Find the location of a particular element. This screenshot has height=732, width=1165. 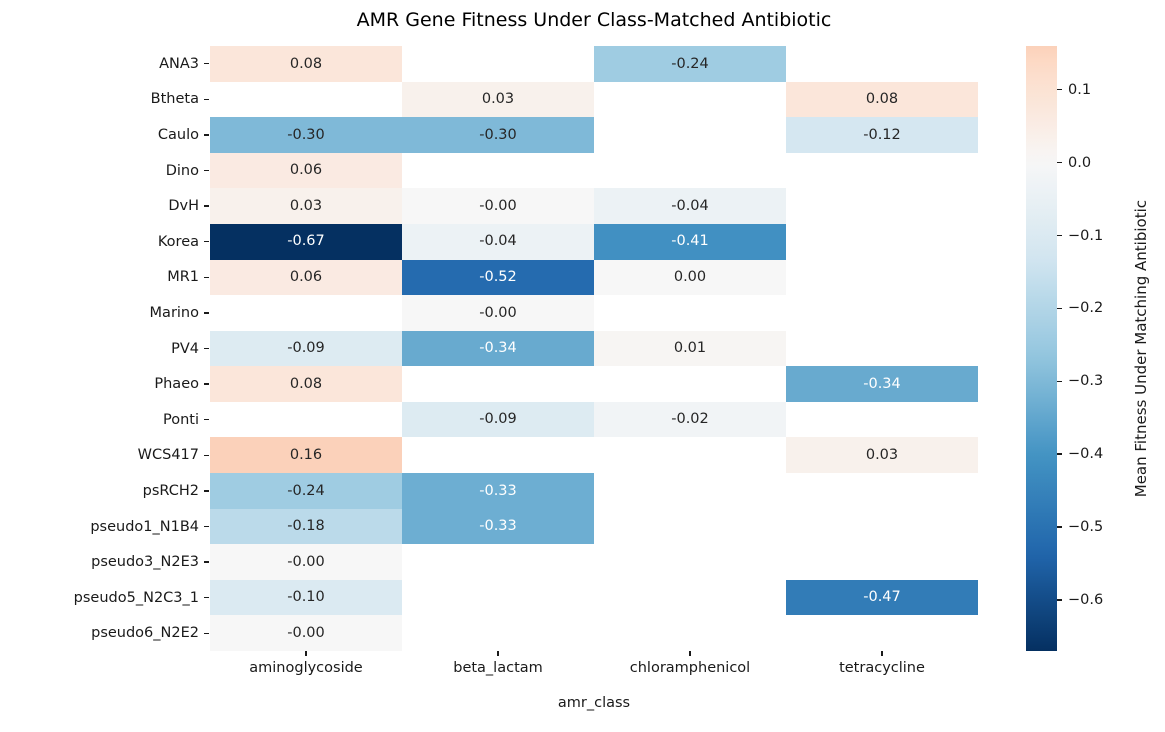

colorbar-tick-label: 0.0 is located at coordinates (1080, 162).